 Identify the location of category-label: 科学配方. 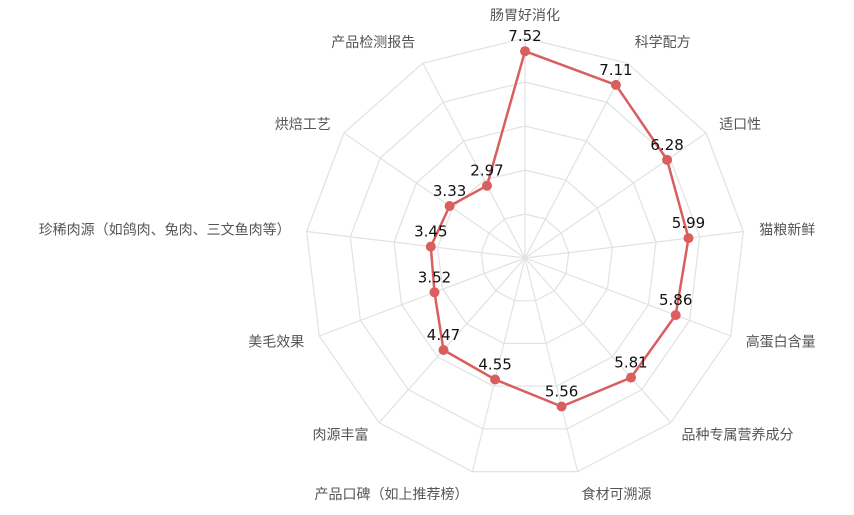
(663, 43).